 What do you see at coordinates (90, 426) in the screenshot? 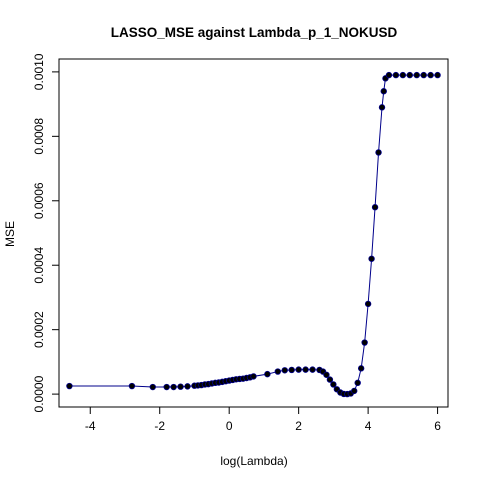
I see `x-tick-label: -4` at bounding box center [90, 426].